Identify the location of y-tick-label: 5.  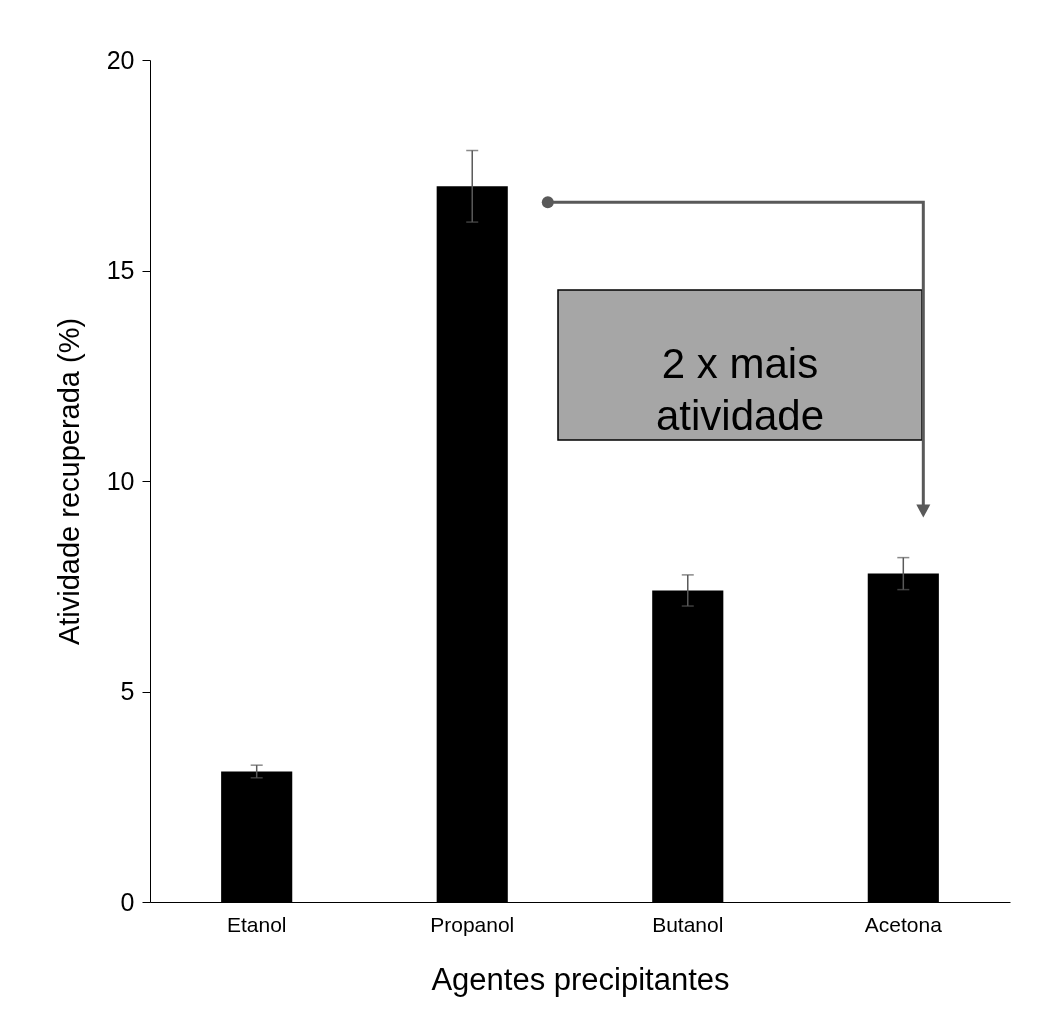
(127, 691).